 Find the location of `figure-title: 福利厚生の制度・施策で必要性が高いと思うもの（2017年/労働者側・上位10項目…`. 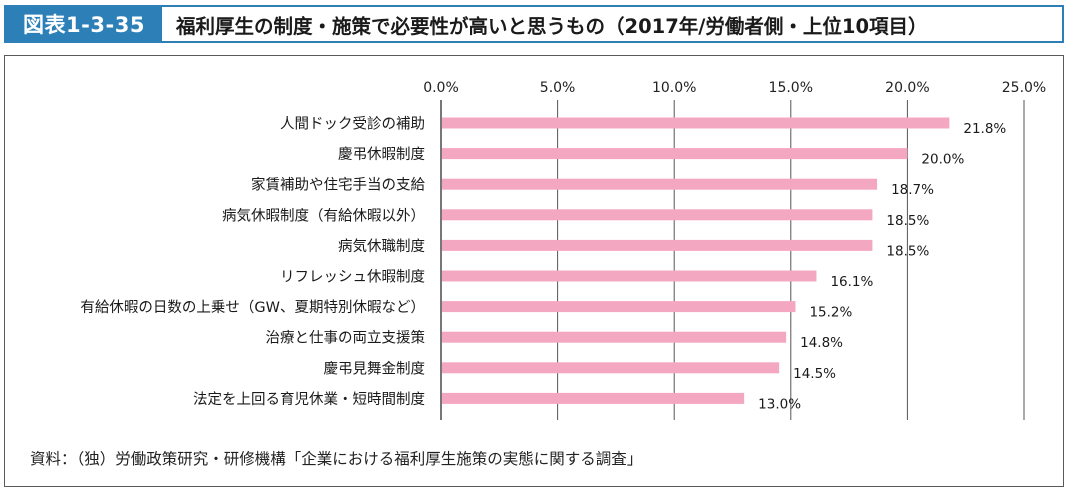

figure-title: 福利厚生の制度・施策で必要性が高いと思うもの（2017年/労働者側・上位10項目… is located at coordinates (552, 26).